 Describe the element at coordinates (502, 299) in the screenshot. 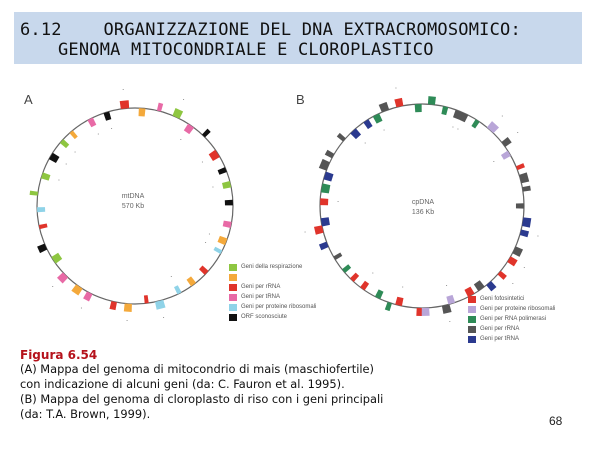

I see `cpdna-legend-label: Geni fotosintetici` at that location.